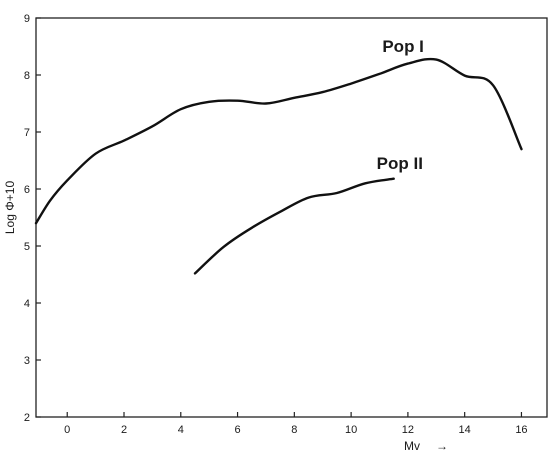 Image resolution: width=560 pixels, height=473 pixels. Describe the element at coordinates (237, 430) in the screenshot. I see `x-tick-label: 6` at that location.